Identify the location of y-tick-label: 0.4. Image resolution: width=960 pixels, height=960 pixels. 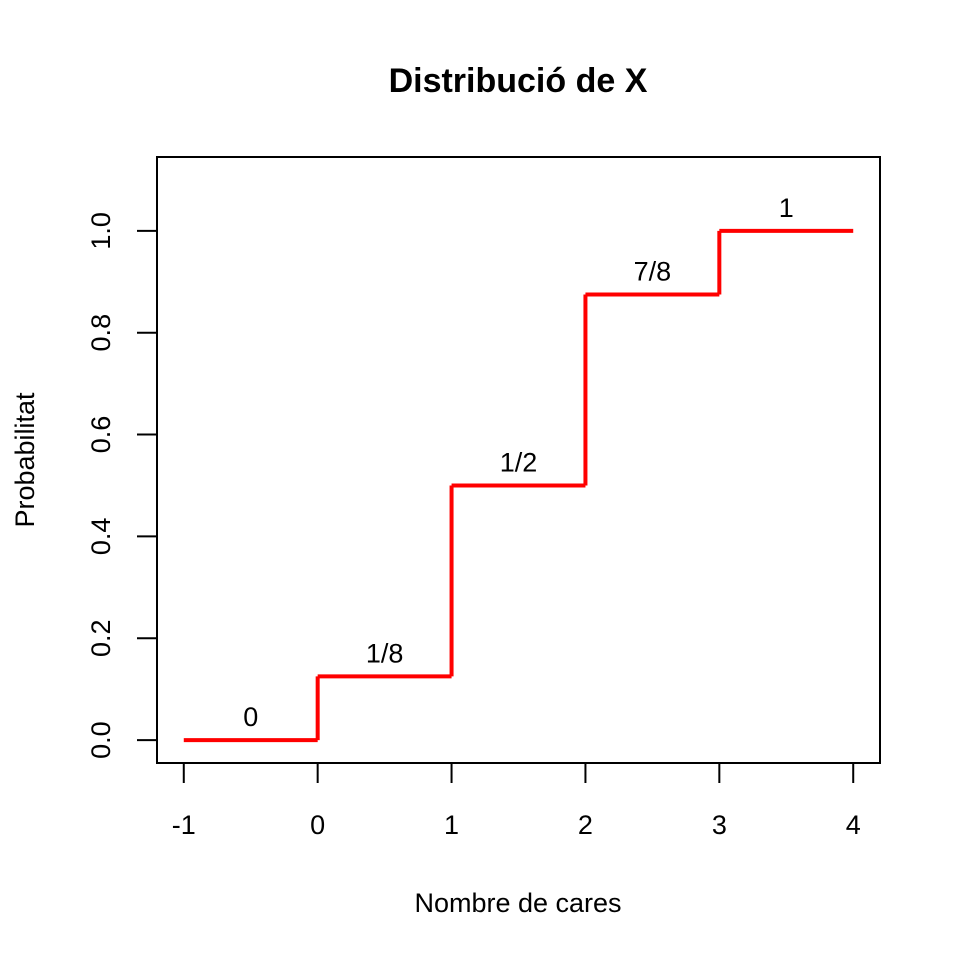
(101, 537).